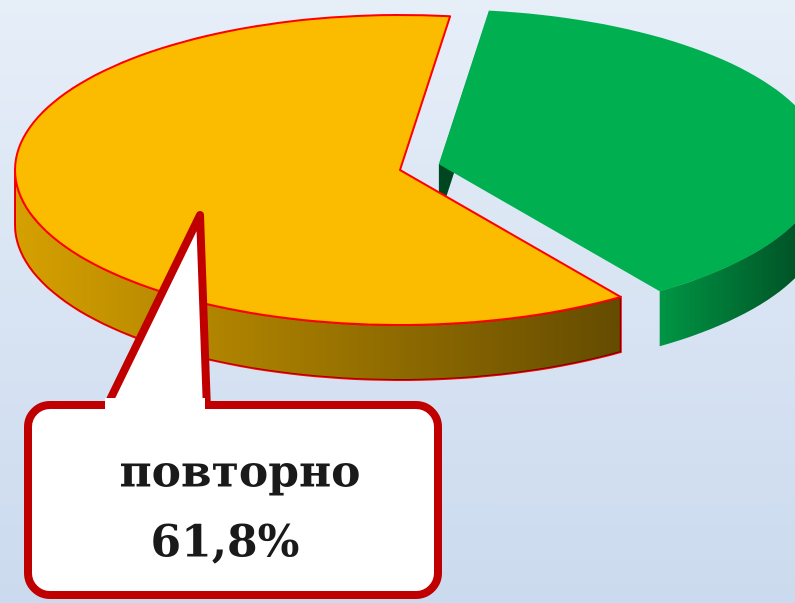 The height and width of the screenshot is (603, 795). Describe the element at coordinates (727, 285) in the screenshot. I see `slice-wall-shade` at that location.